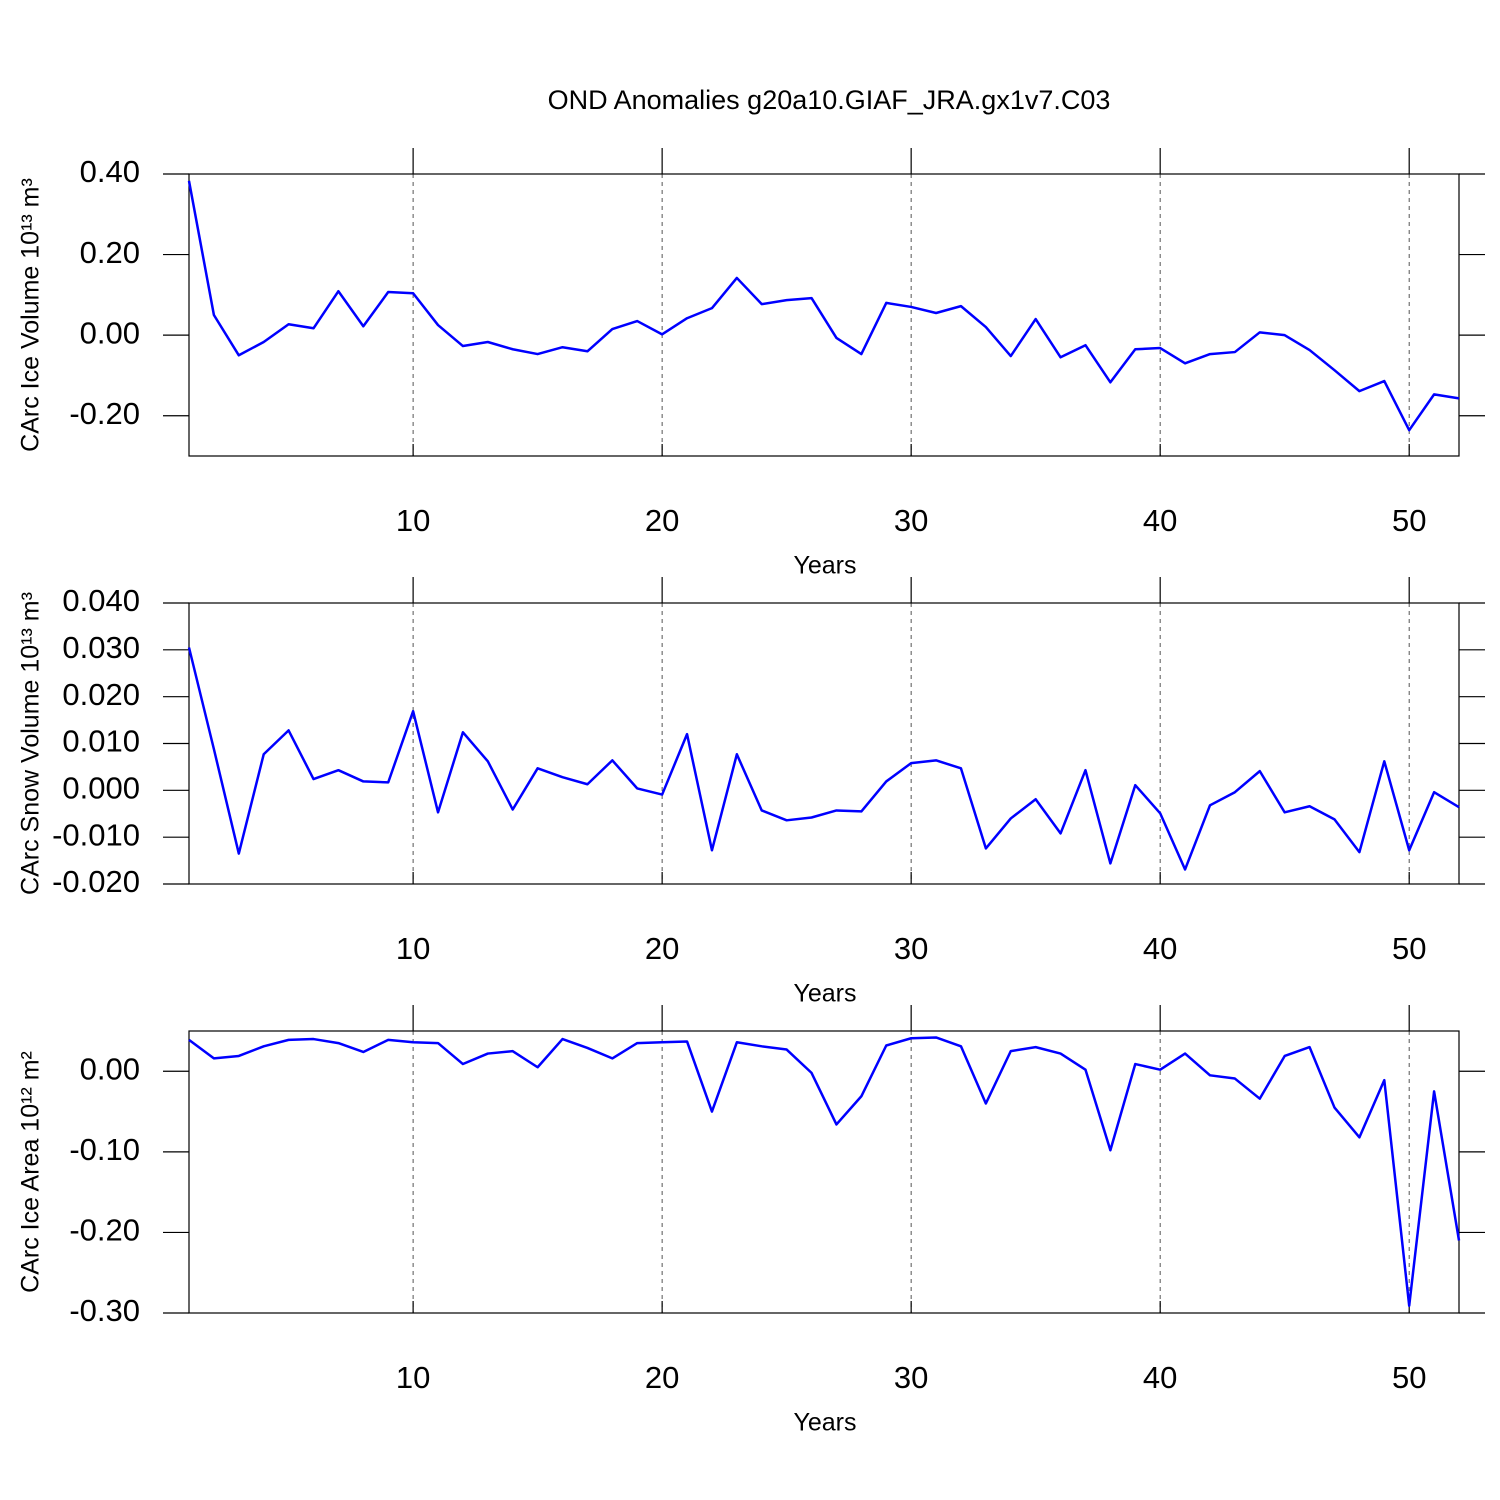 The width and height of the screenshot is (1500, 1500). Describe the element at coordinates (104, 1149) in the screenshot. I see `y-tick-label: -0.10` at that location.